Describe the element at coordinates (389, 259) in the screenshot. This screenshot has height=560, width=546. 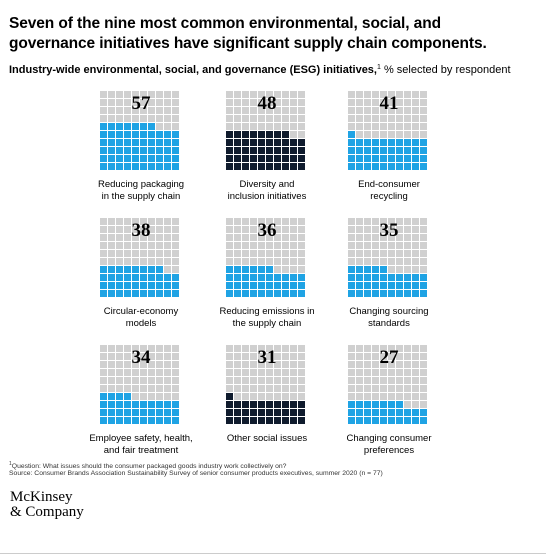
I see `waffle-chart: 35` at that location.